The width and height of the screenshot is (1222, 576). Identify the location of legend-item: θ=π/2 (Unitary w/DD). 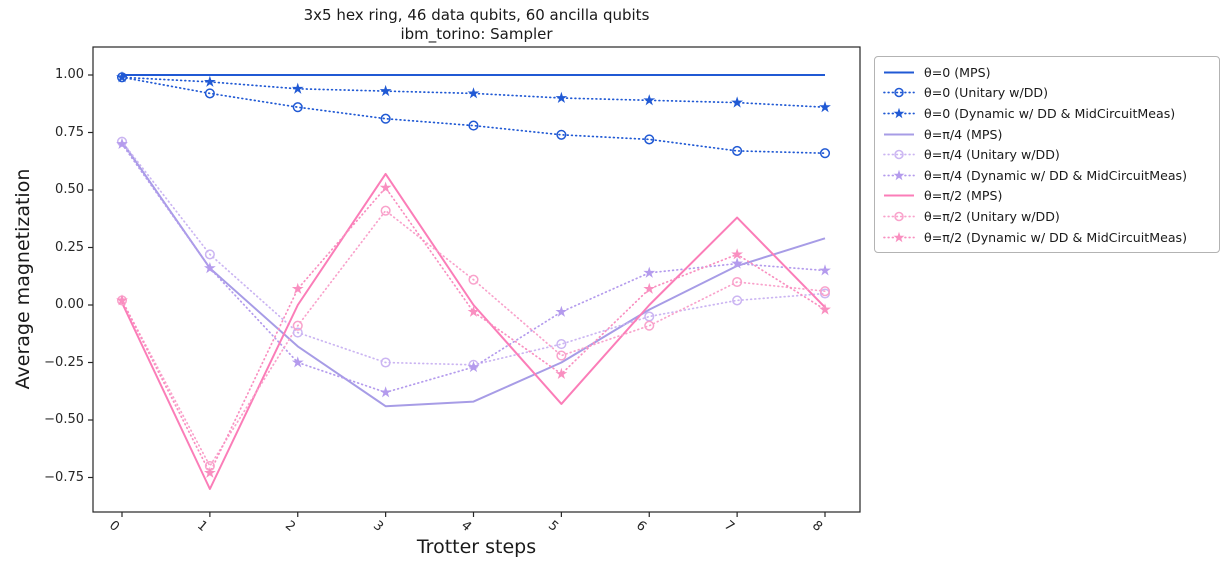
(1047, 216).